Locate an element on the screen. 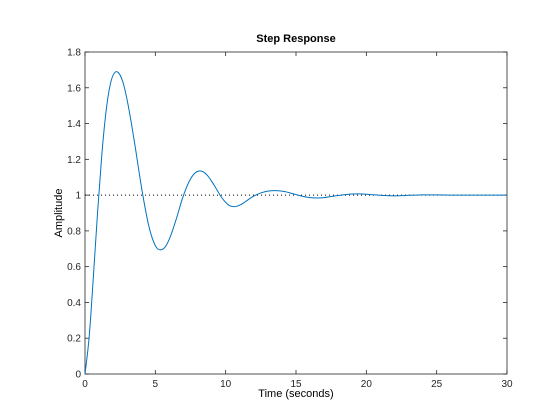  y-tick-label: 0.4 is located at coordinates (74, 303).